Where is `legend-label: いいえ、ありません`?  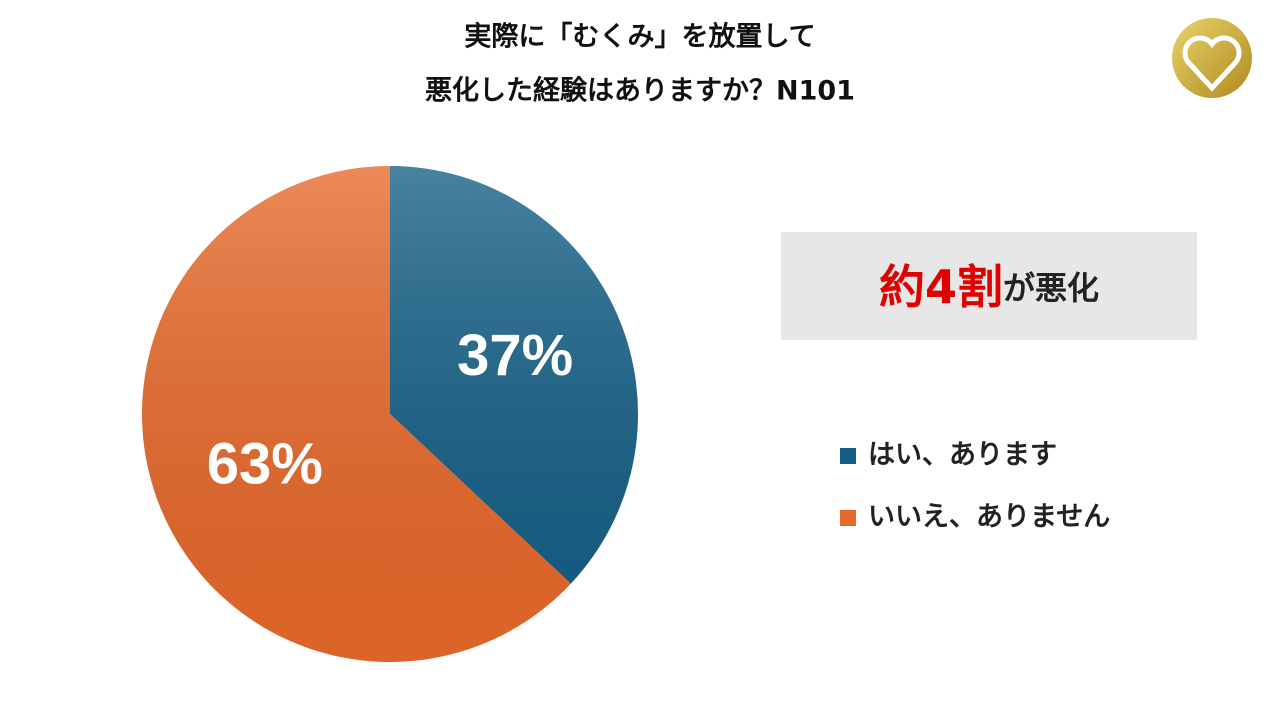
legend-label: いいえ、ありません is located at coordinates (989, 517).